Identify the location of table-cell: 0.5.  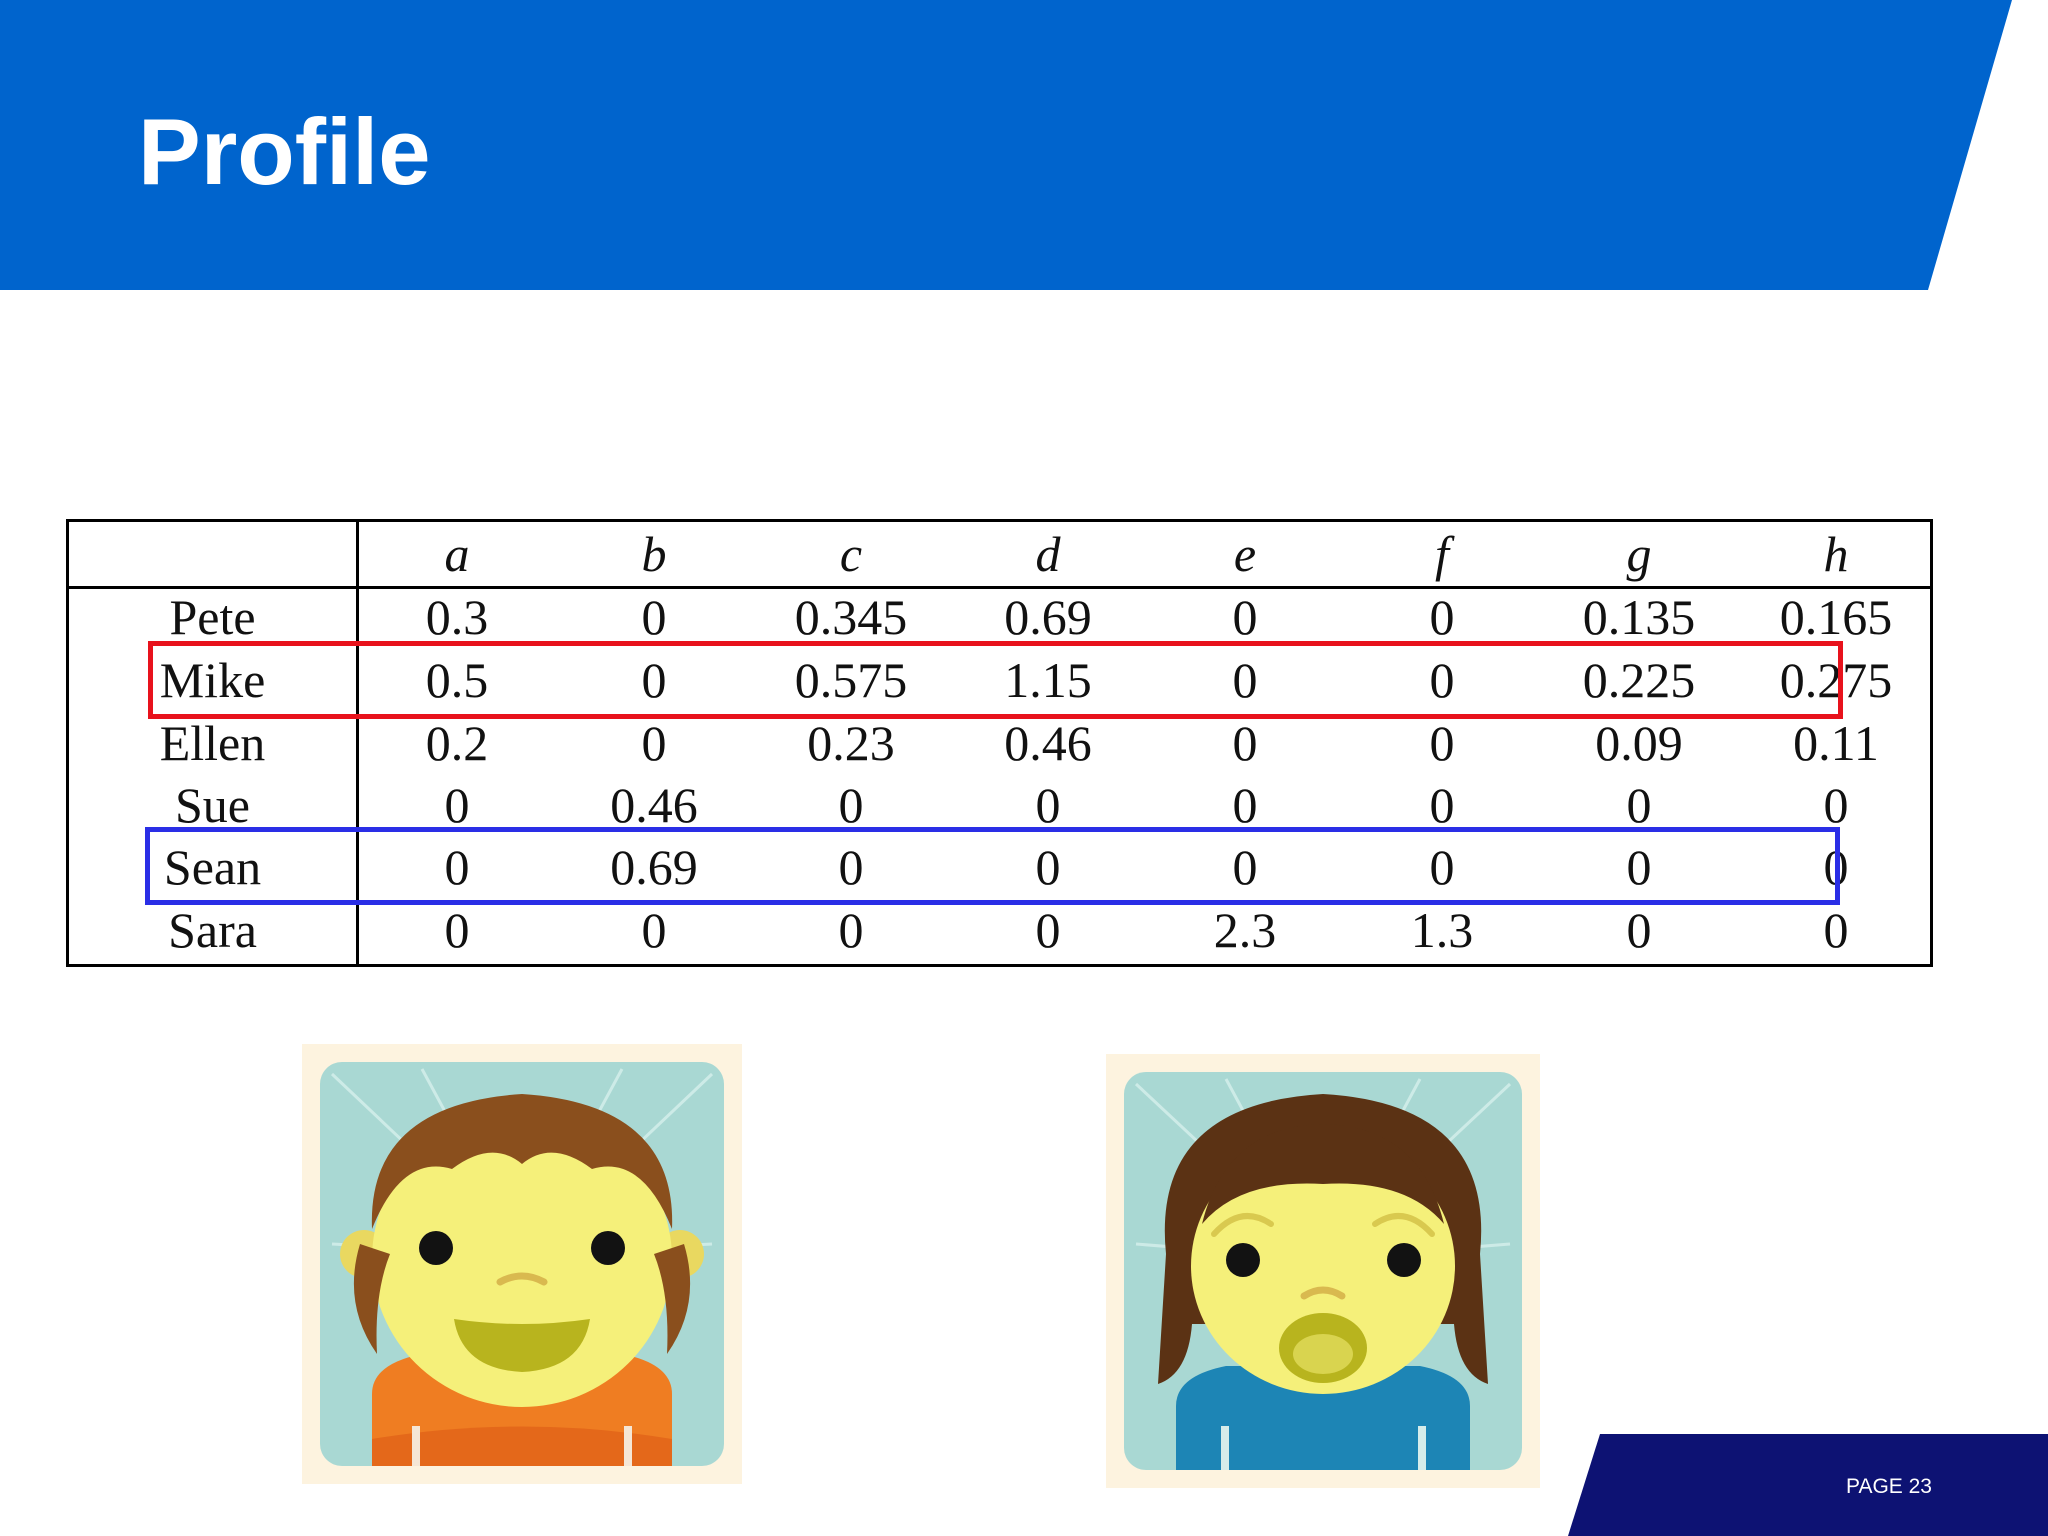
(457, 680).